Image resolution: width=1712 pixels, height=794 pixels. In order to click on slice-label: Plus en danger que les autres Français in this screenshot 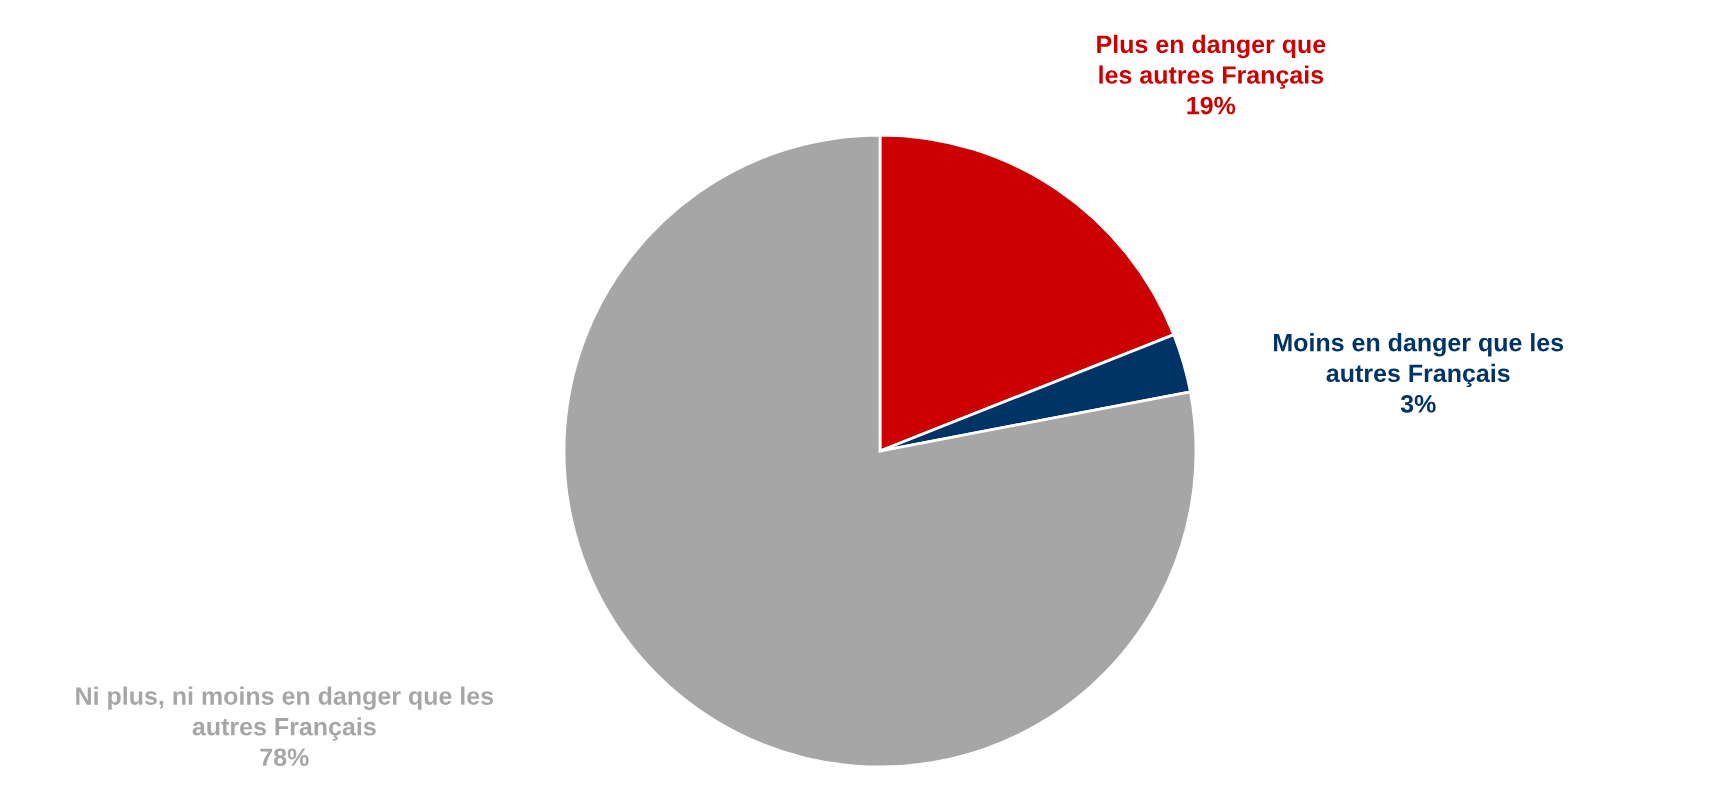, I will do `click(1211, 61)`.